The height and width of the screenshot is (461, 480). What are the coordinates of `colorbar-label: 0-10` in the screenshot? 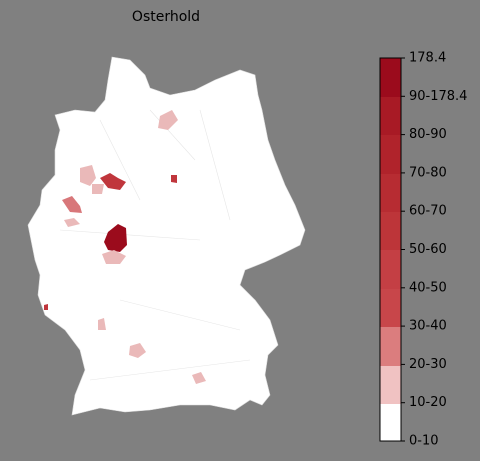 It's located at (424, 441).